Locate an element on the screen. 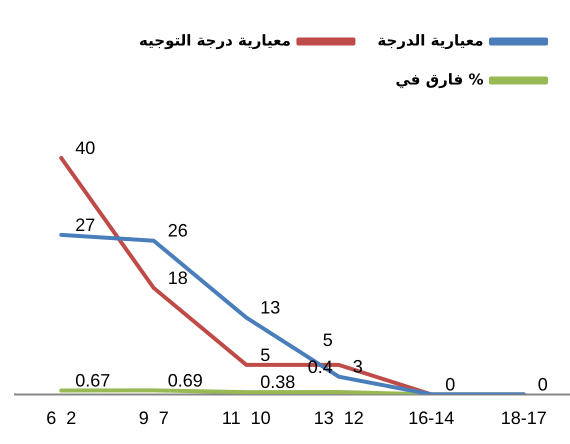  x-tick-label: 18-17 is located at coordinates (523, 418).